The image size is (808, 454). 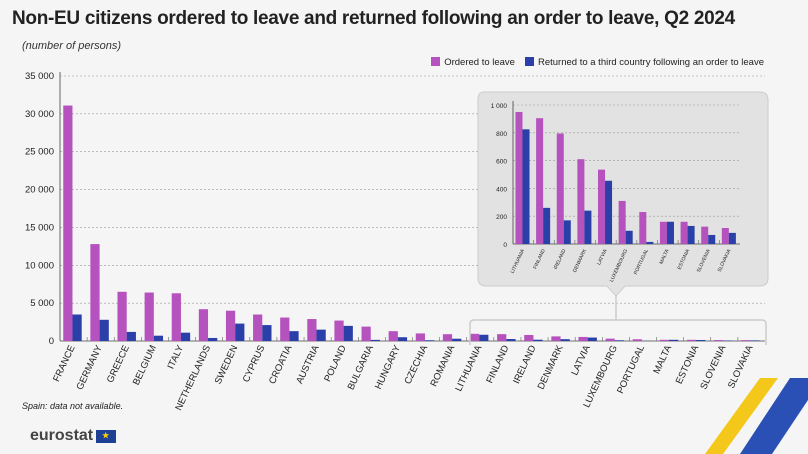 What do you see at coordinates (118, 364) in the screenshot?
I see `x-tick-label: GREECE` at bounding box center [118, 364].